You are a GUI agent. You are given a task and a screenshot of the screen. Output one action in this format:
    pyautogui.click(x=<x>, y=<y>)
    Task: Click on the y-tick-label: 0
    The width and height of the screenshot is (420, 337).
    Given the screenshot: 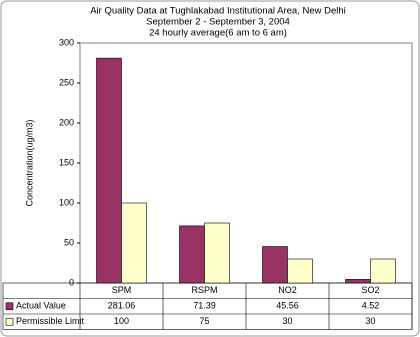 What is the action you would take?
    pyautogui.click(x=71, y=282)
    